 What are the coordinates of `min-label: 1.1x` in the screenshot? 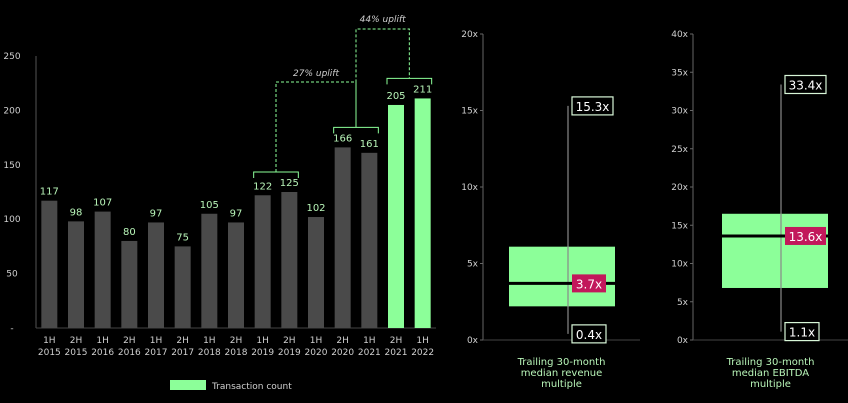 It's located at (802, 333).